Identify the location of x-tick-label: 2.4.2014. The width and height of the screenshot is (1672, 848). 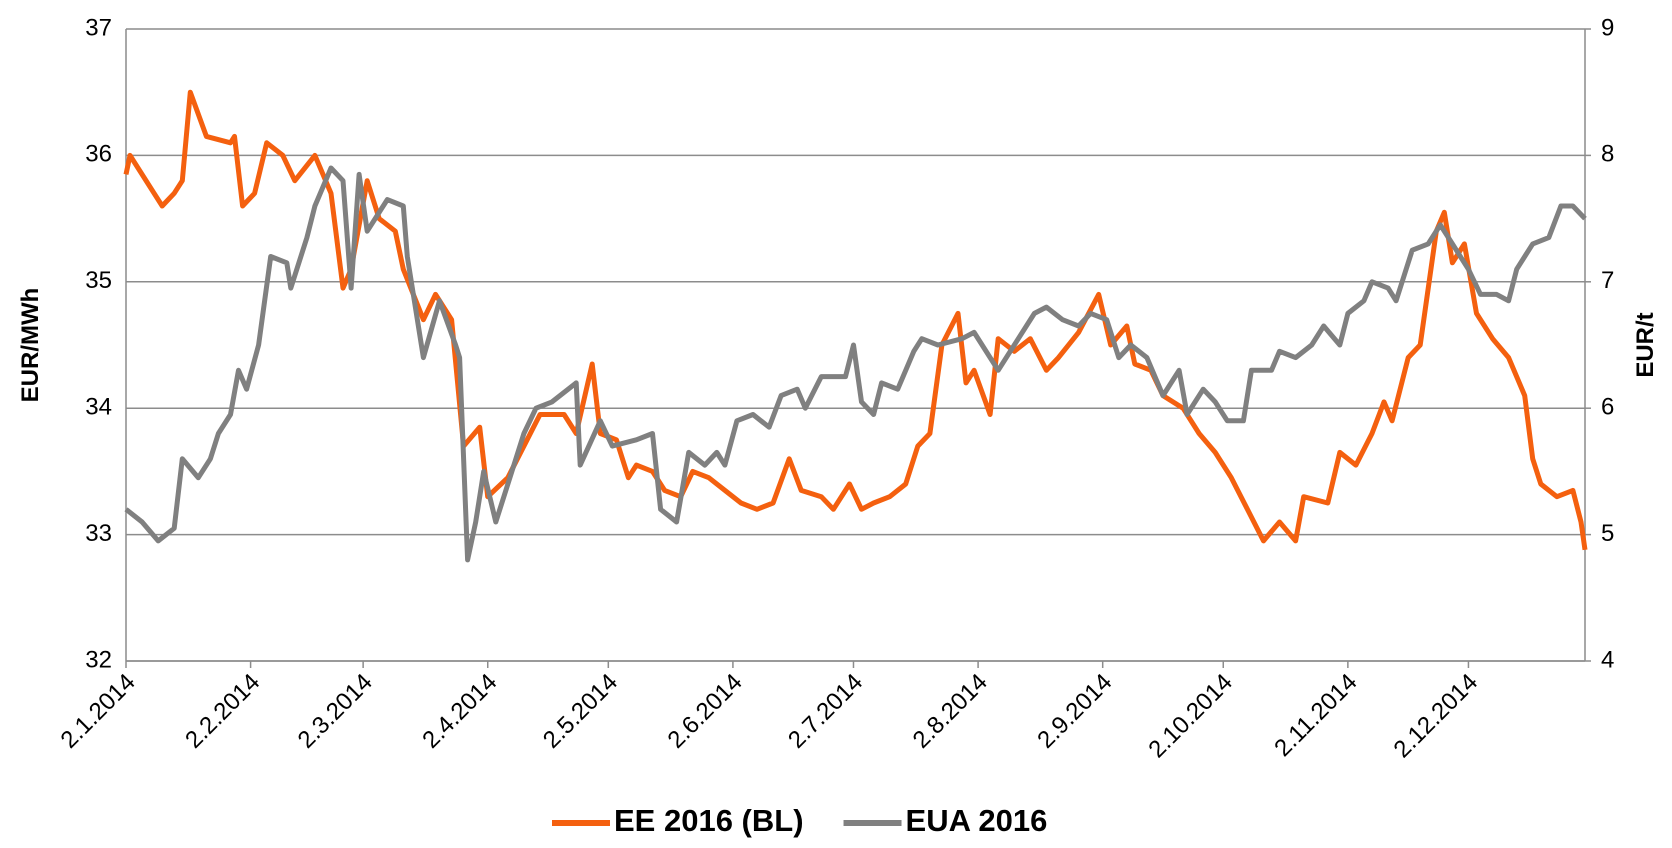
(459, 711).